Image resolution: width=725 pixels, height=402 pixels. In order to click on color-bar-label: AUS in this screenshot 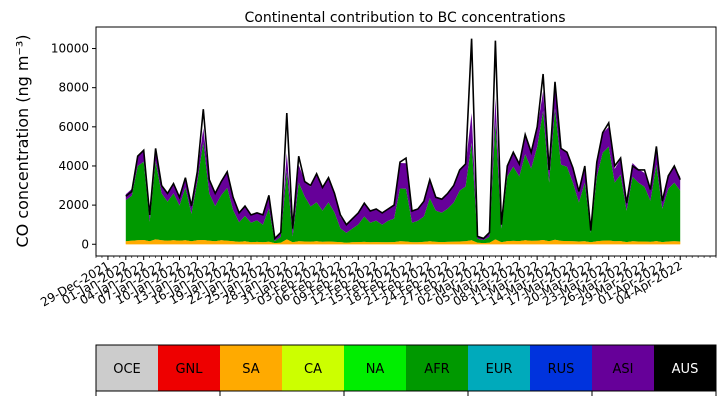, I will do `click(685, 369)`.